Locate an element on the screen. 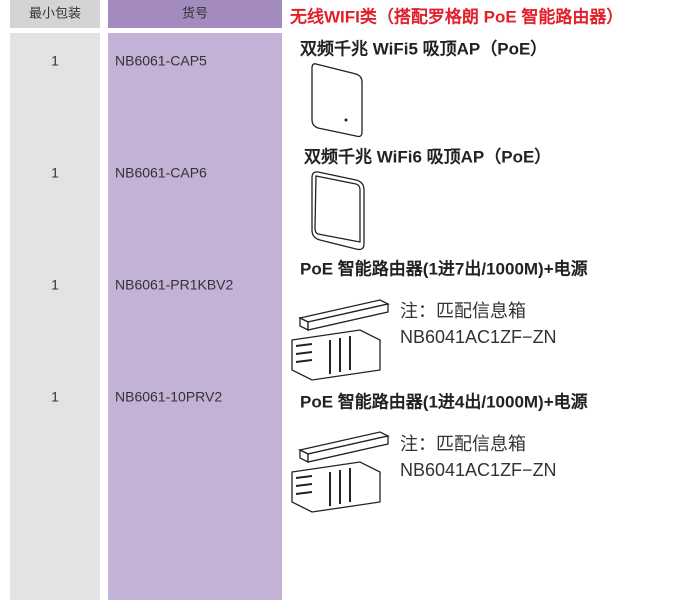  product-heading: 双频千兆 WiFi6 吸顶AP（PoE） is located at coordinates (427, 156).